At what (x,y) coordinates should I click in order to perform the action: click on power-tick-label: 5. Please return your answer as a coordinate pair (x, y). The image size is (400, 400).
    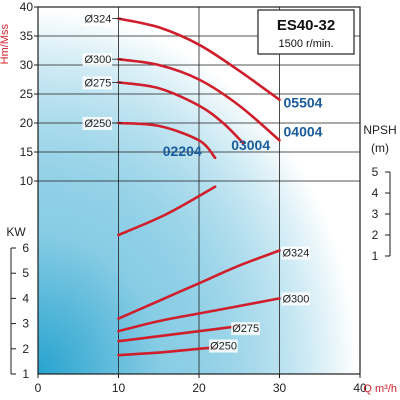
    Looking at the image, I should click on (25, 273).